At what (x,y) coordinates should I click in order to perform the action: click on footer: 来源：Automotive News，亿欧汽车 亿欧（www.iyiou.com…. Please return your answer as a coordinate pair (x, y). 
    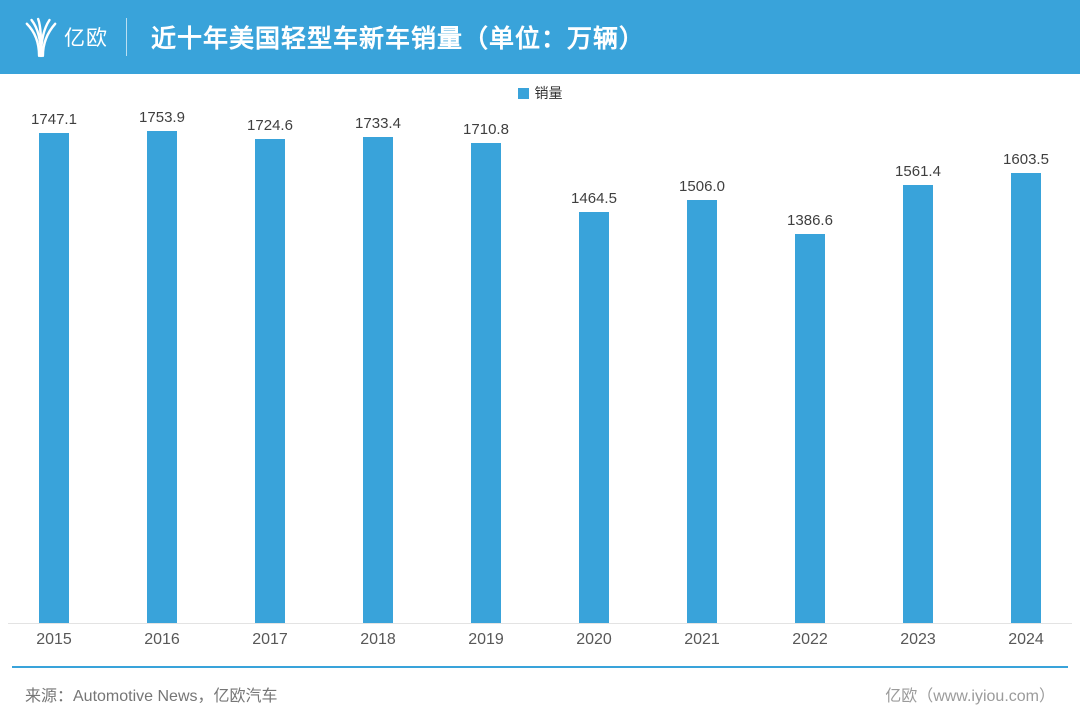
    Looking at the image, I should click on (540, 692).